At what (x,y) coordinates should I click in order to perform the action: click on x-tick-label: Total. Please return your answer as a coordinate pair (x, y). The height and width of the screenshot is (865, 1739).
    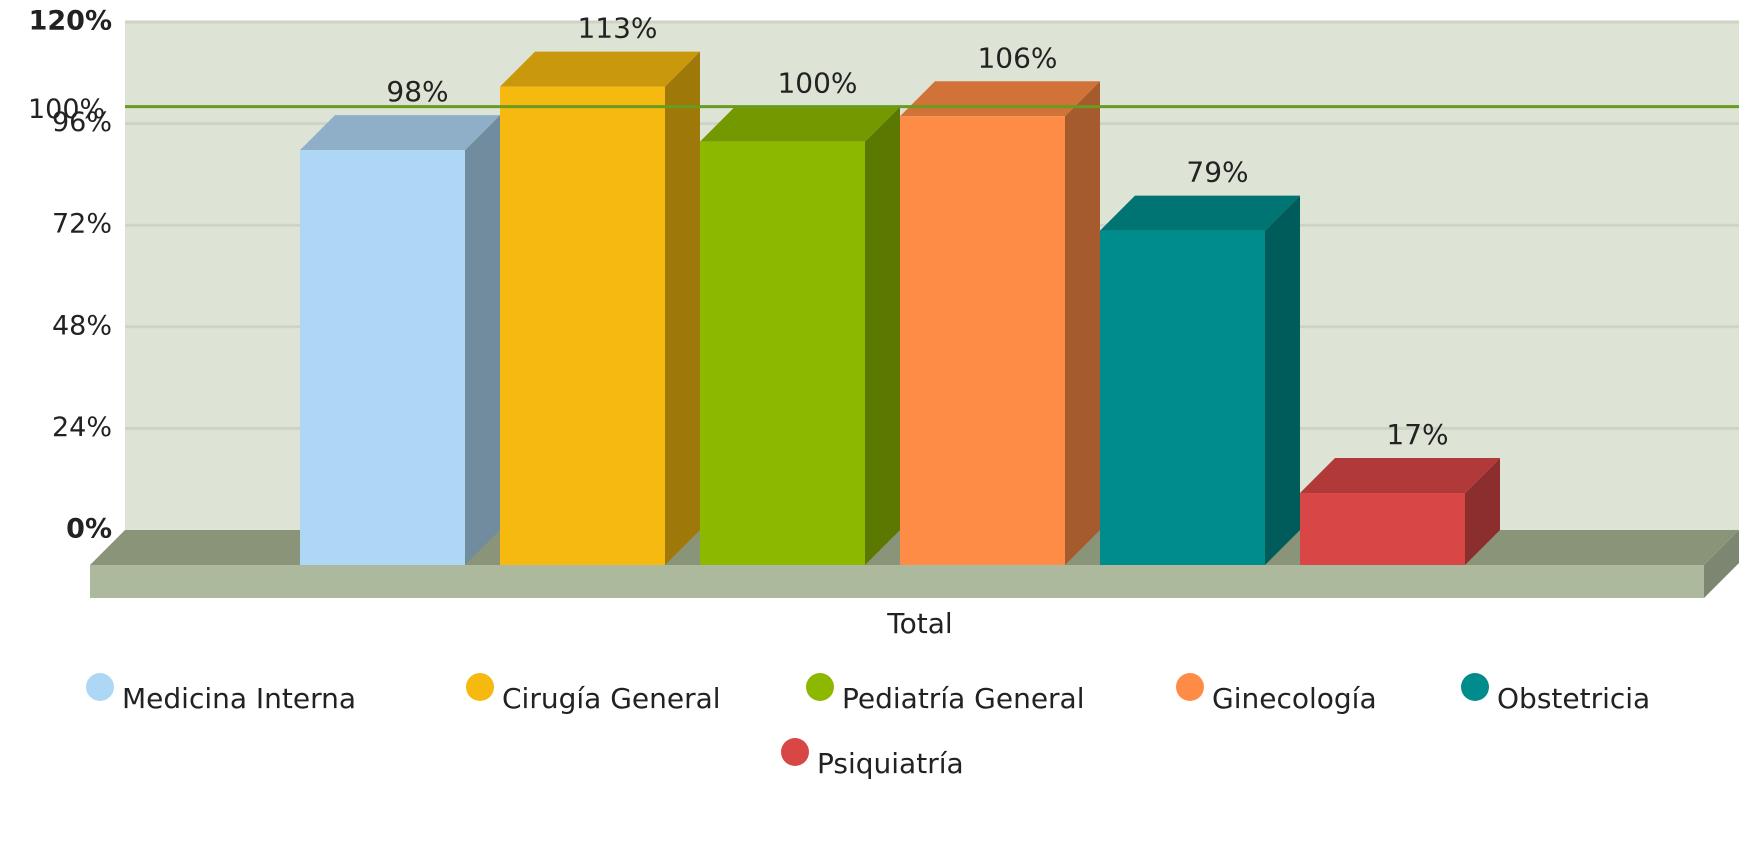
    Looking at the image, I should click on (919, 623).